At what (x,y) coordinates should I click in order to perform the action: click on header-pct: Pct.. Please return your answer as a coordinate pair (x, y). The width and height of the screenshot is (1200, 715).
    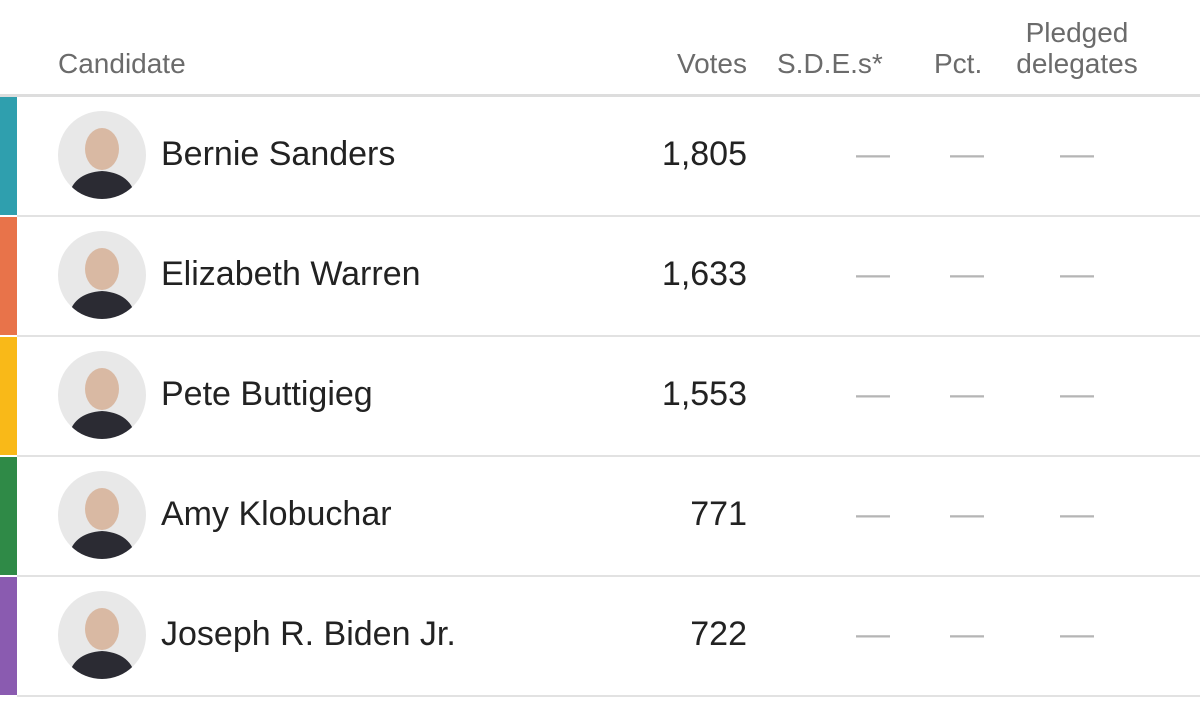
    Looking at the image, I should click on (958, 63).